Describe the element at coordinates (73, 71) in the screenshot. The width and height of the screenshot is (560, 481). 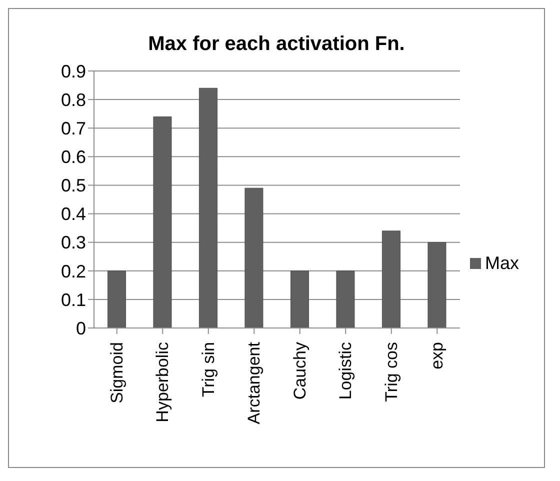
I see `y-tick-label: 0.9` at that location.